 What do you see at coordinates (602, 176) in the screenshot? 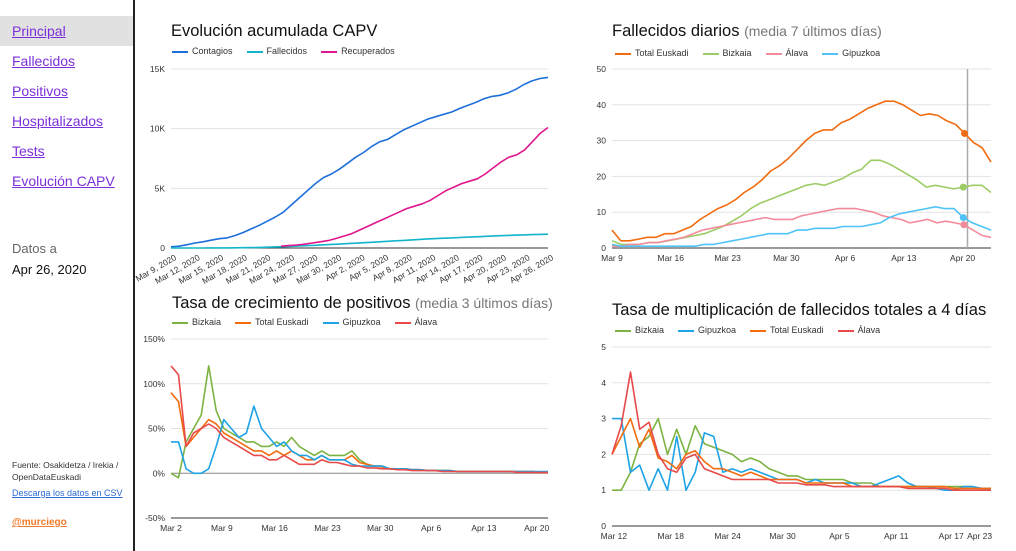
I see `y-tick-label: 20` at bounding box center [602, 176].